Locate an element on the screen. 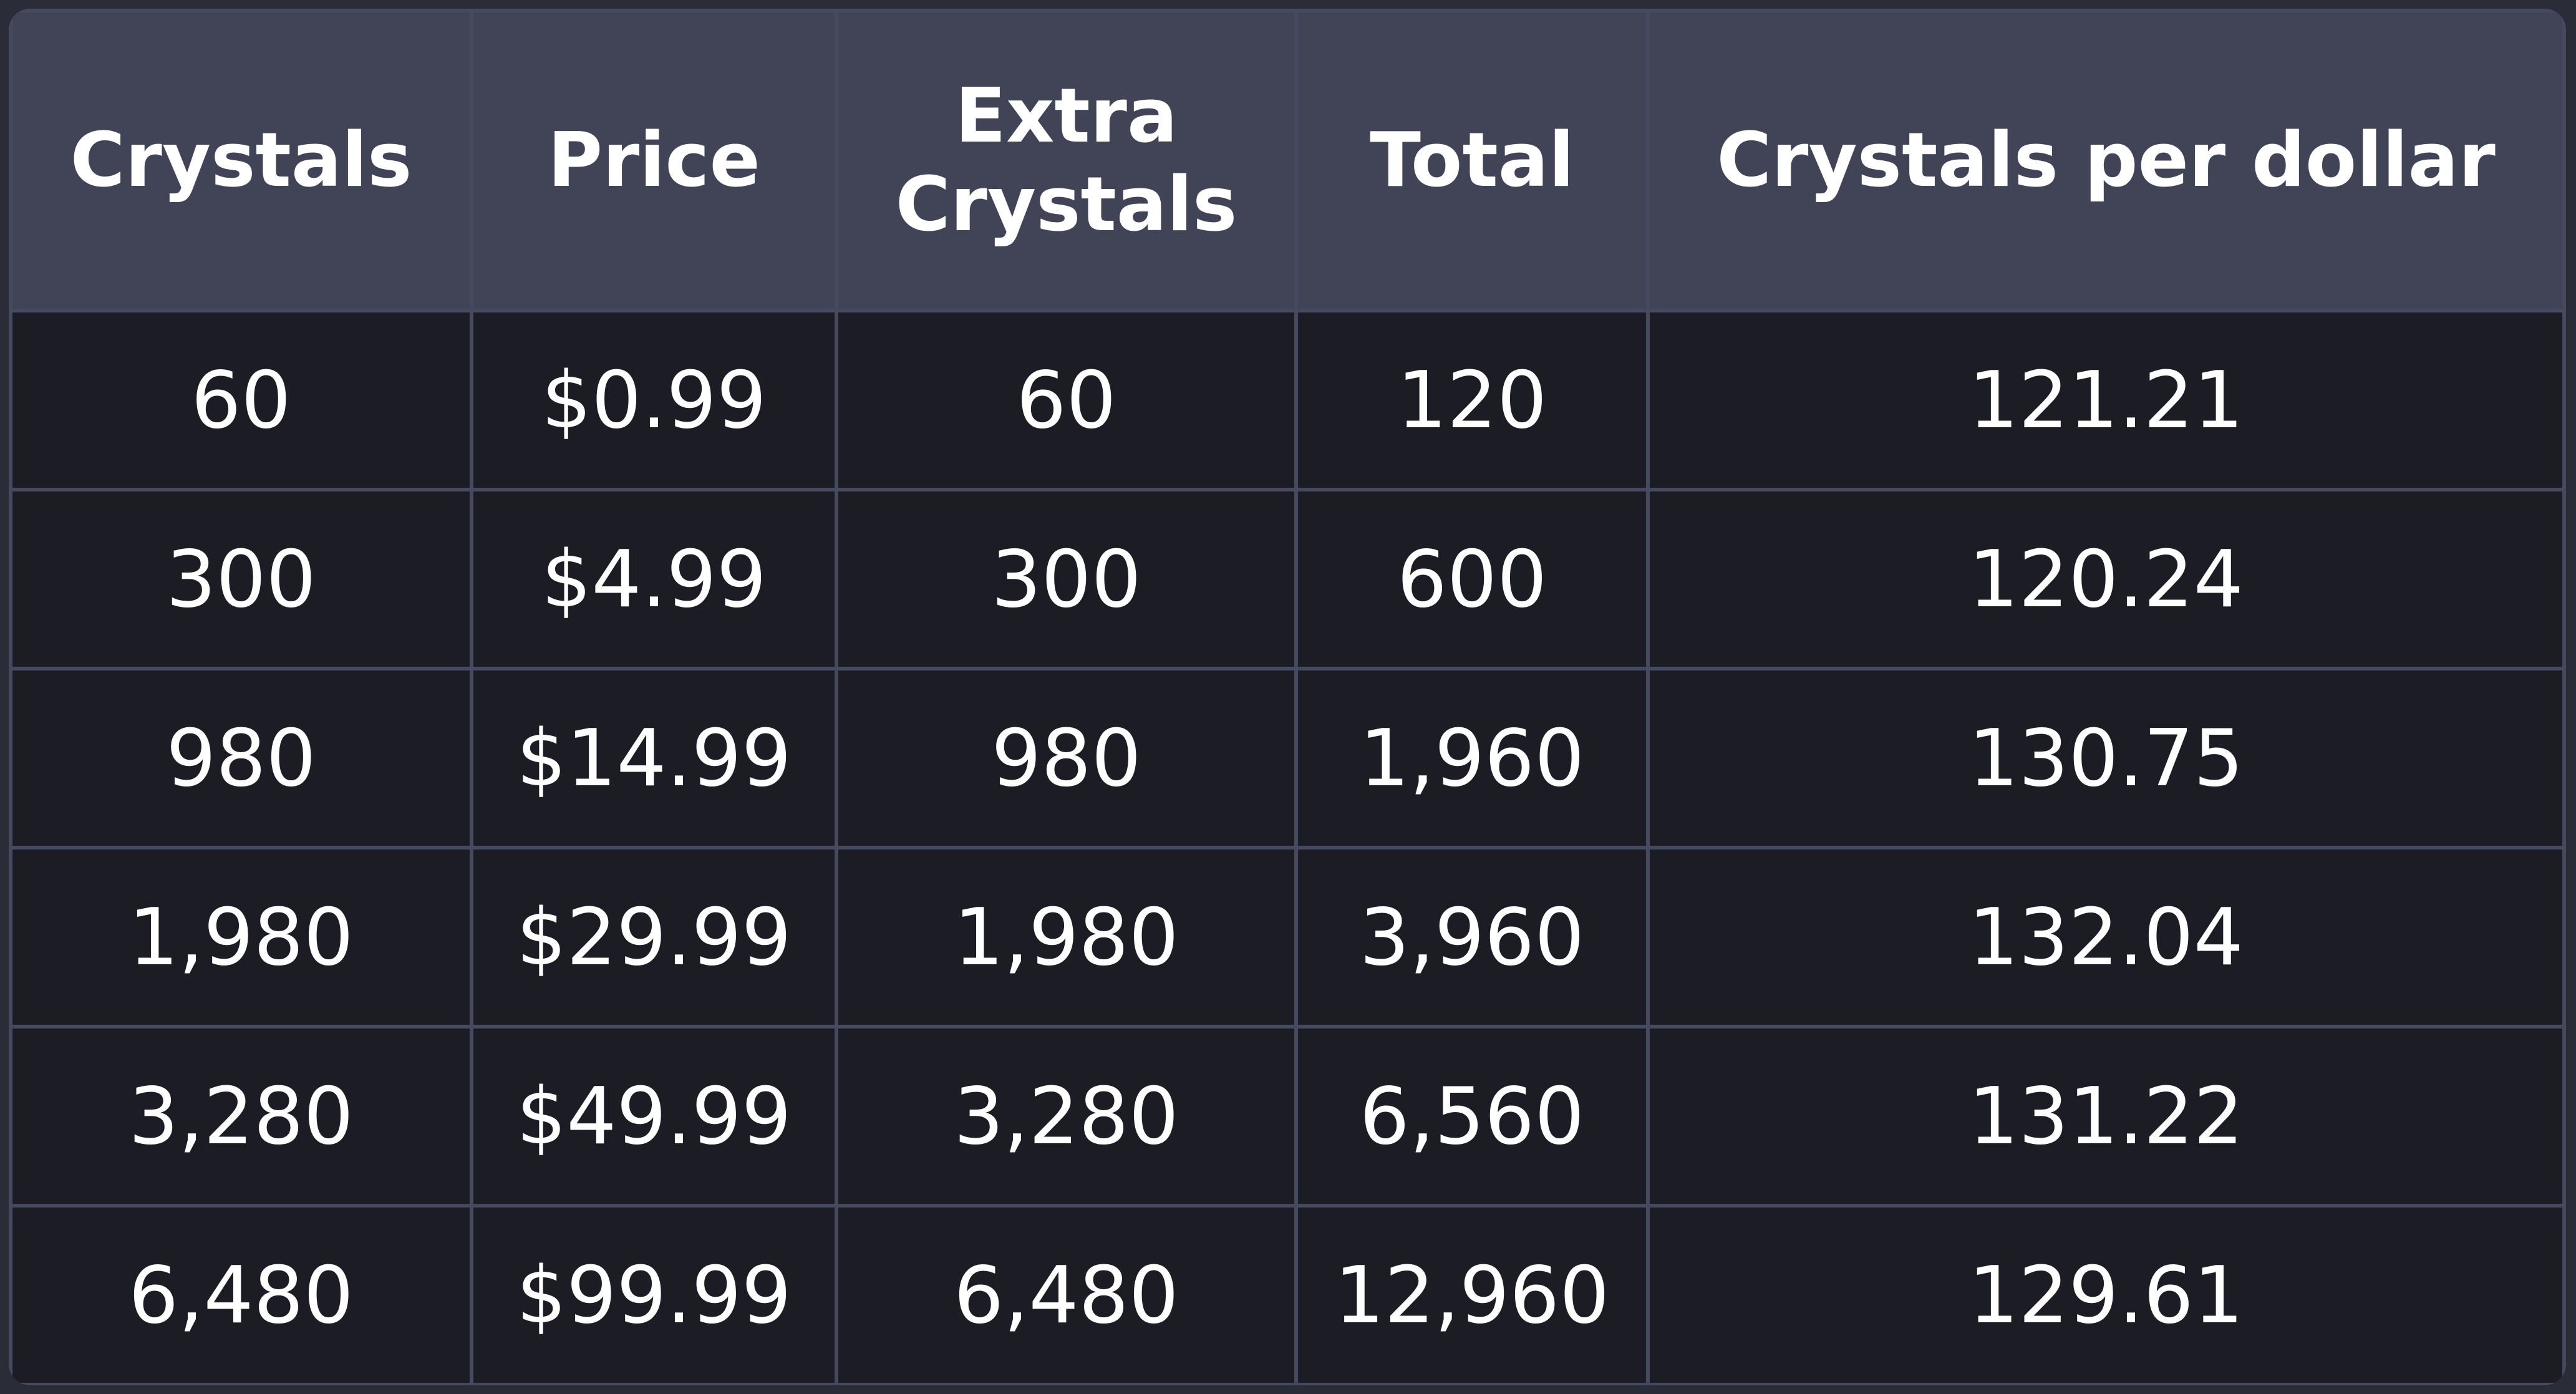 Image resolution: width=2576 pixels, height=1394 pixels. cell-total: 1,960 is located at coordinates (1472, 758).